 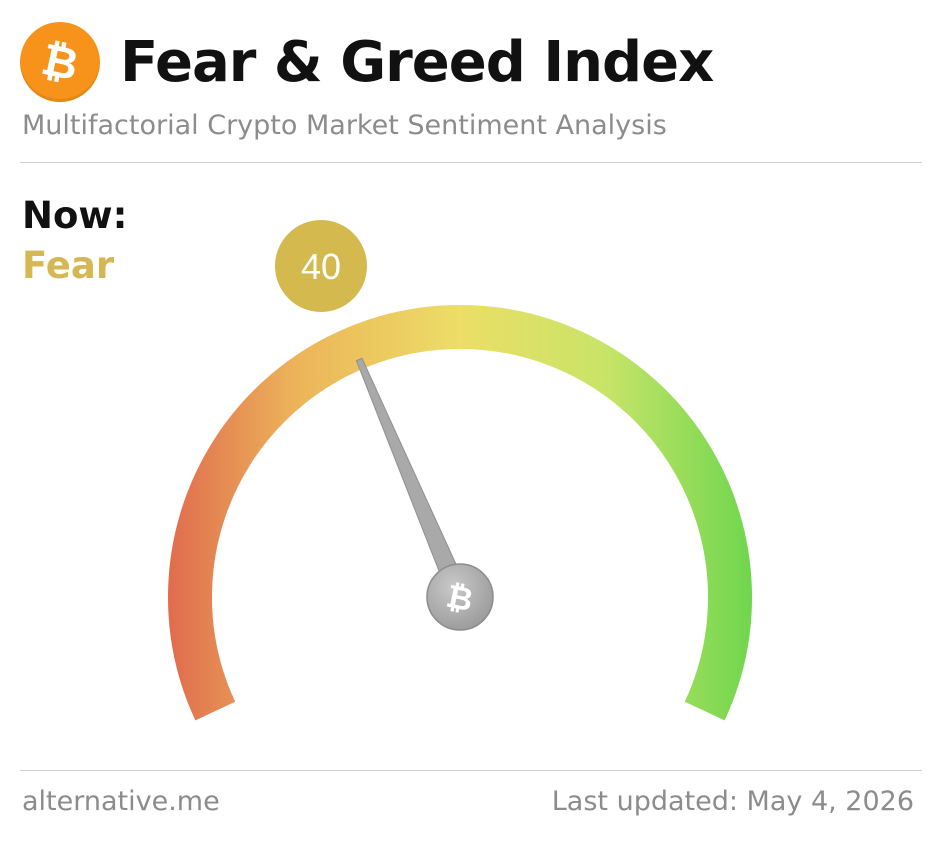 I want to click on source-link: alternative.me, so click(x=121, y=801).